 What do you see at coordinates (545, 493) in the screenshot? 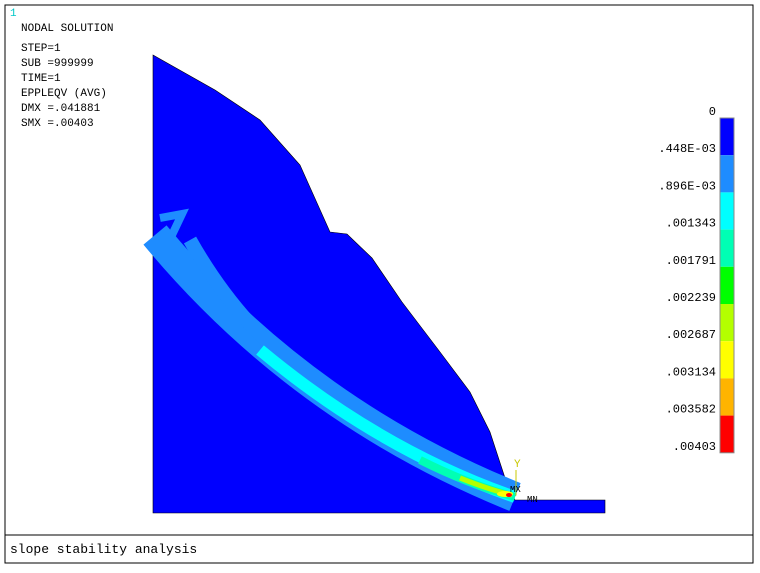
I see `x-axis-label: X` at bounding box center [545, 493].